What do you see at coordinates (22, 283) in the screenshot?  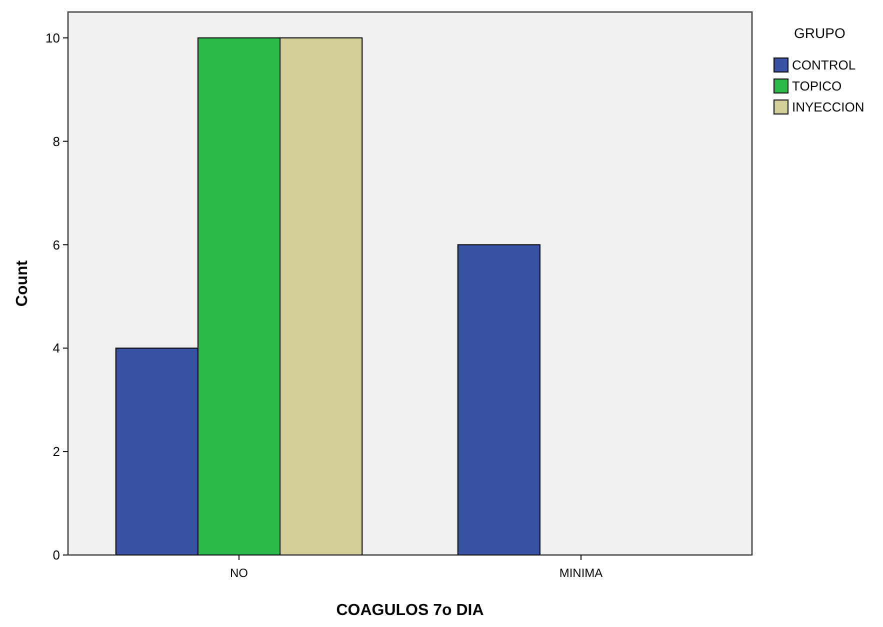 I see `y-axis-title: Count` at bounding box center [22, 283].